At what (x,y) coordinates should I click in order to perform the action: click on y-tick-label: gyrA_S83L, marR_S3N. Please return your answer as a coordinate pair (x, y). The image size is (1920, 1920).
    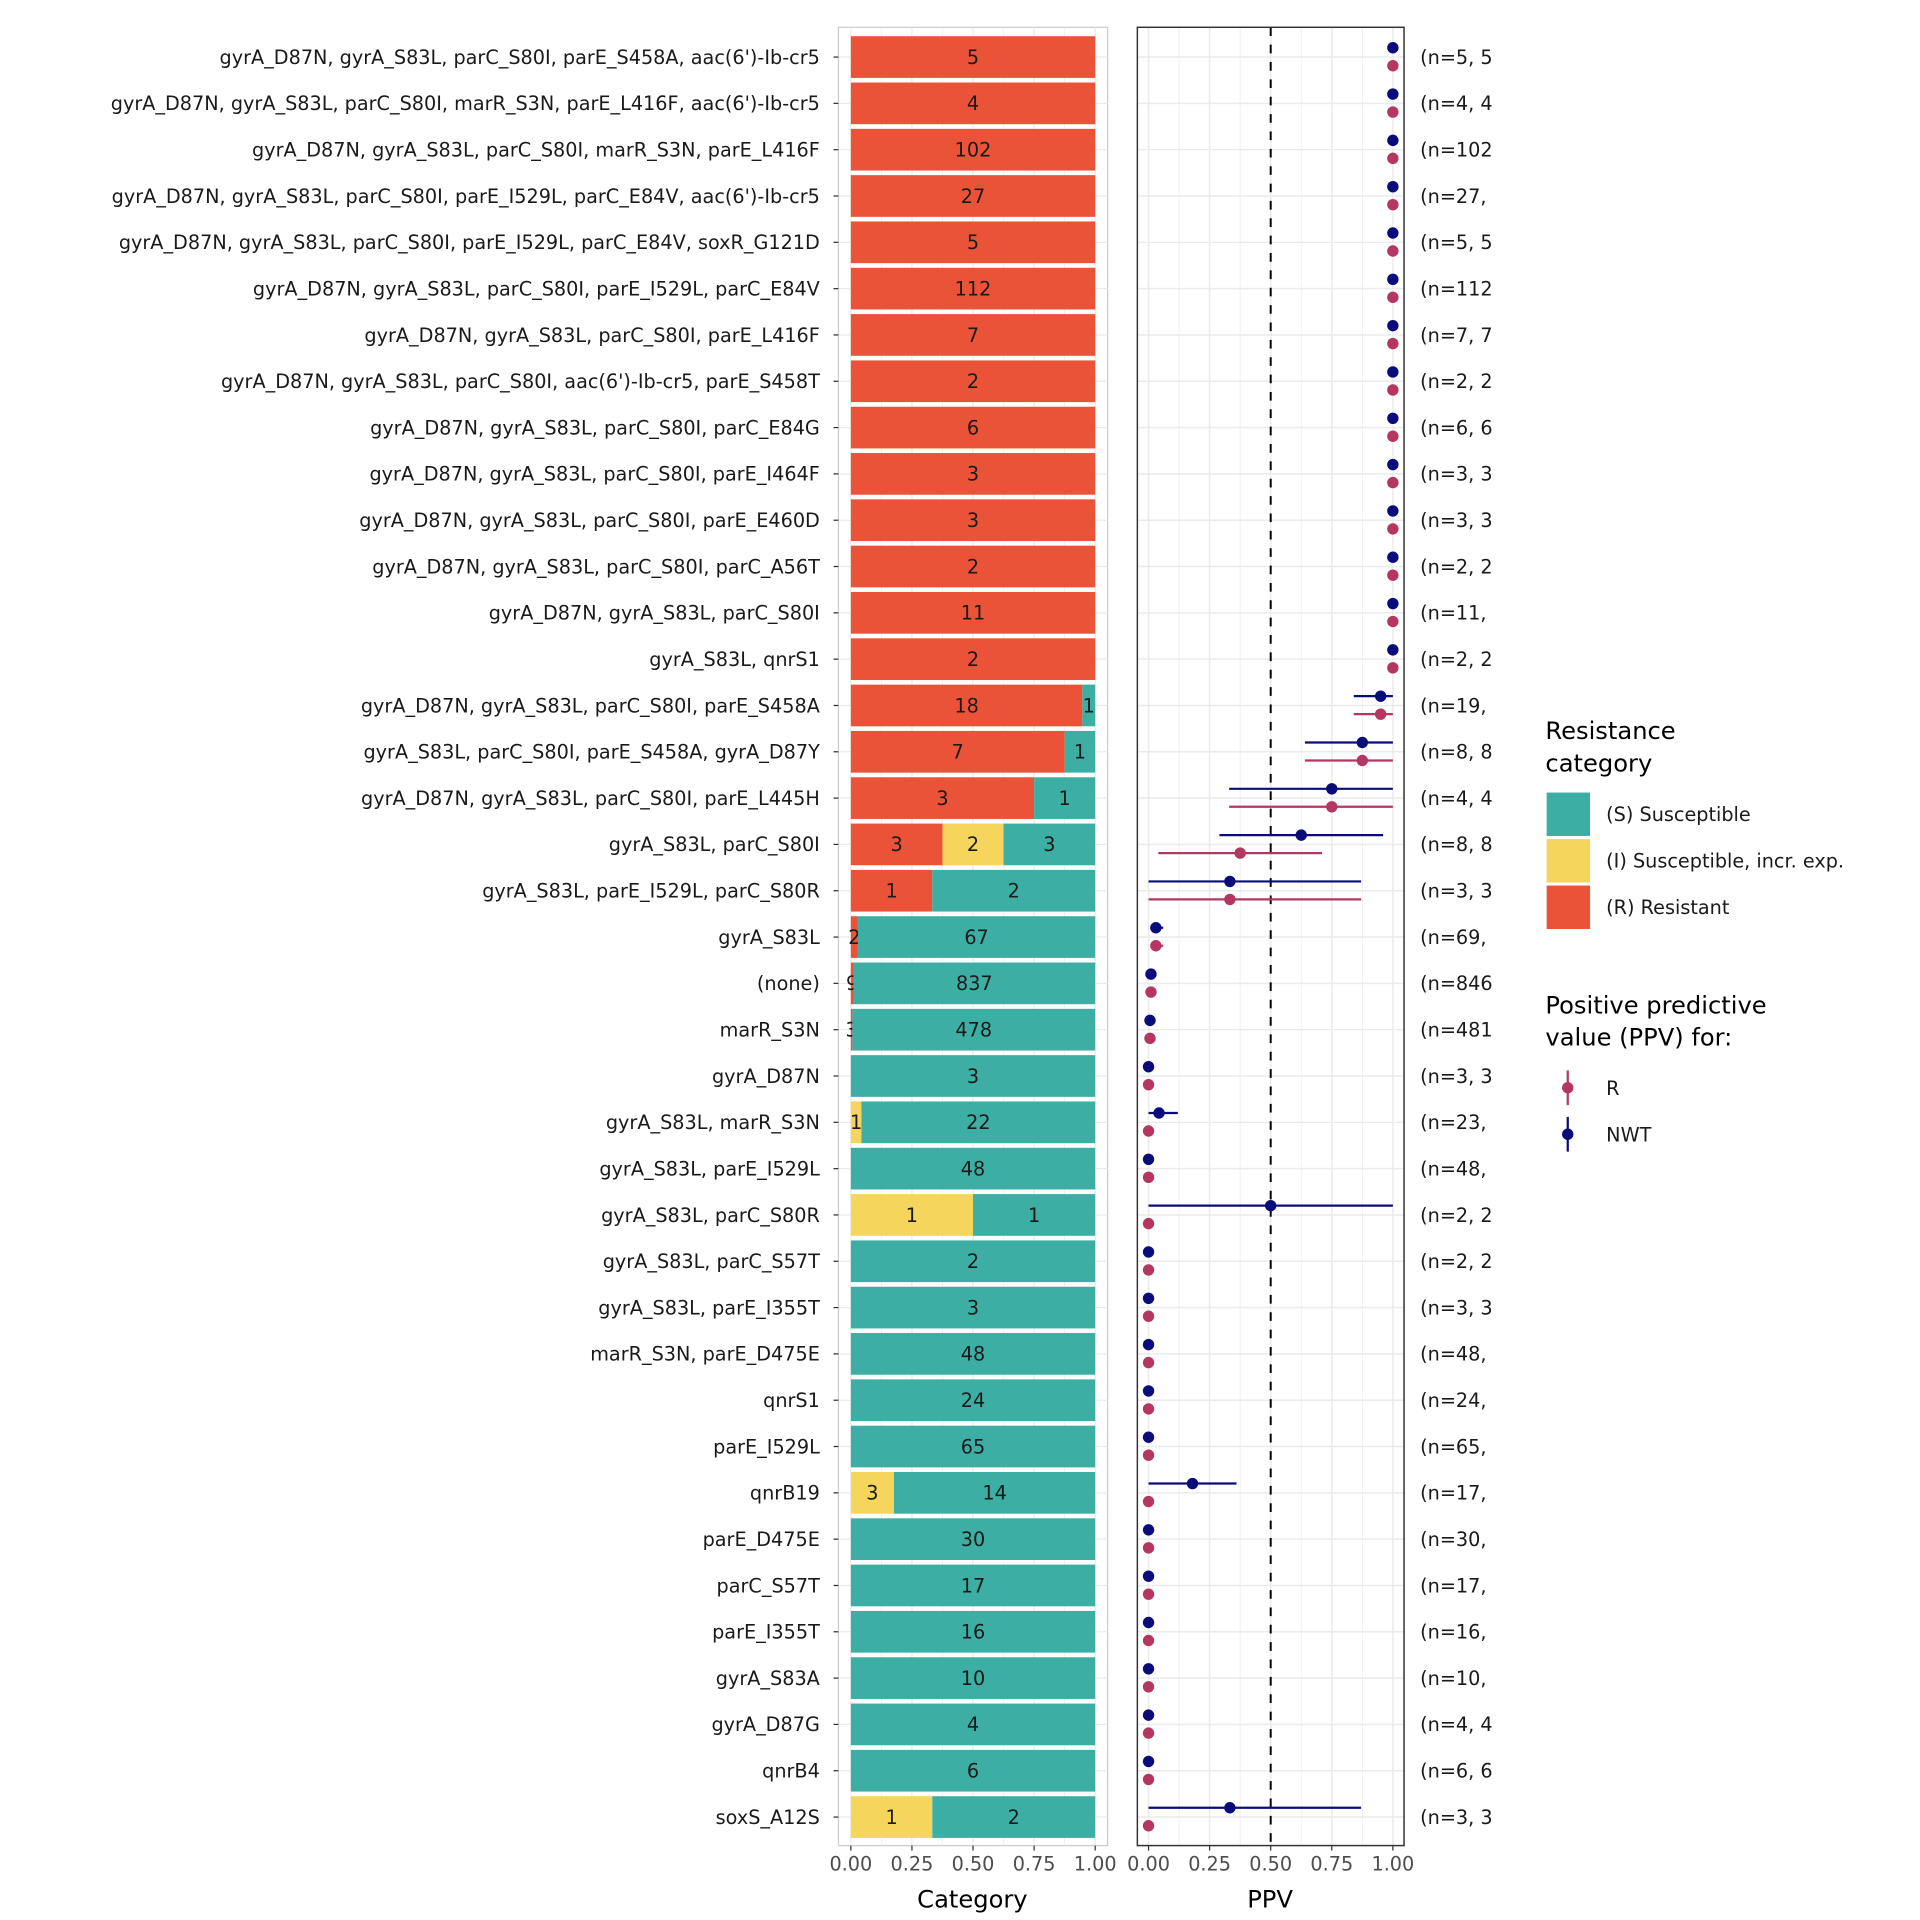
    Looking at the image, I should click on (713, 1122).